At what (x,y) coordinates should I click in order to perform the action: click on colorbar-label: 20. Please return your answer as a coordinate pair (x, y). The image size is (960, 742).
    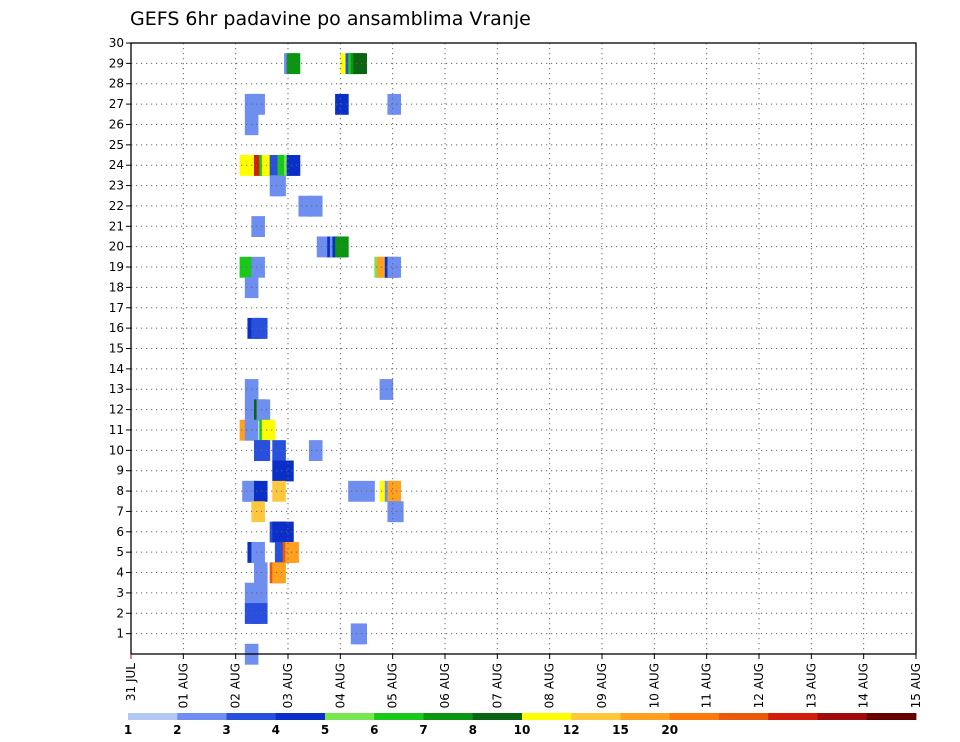
    Looking at the image, I should click on (669, 730).